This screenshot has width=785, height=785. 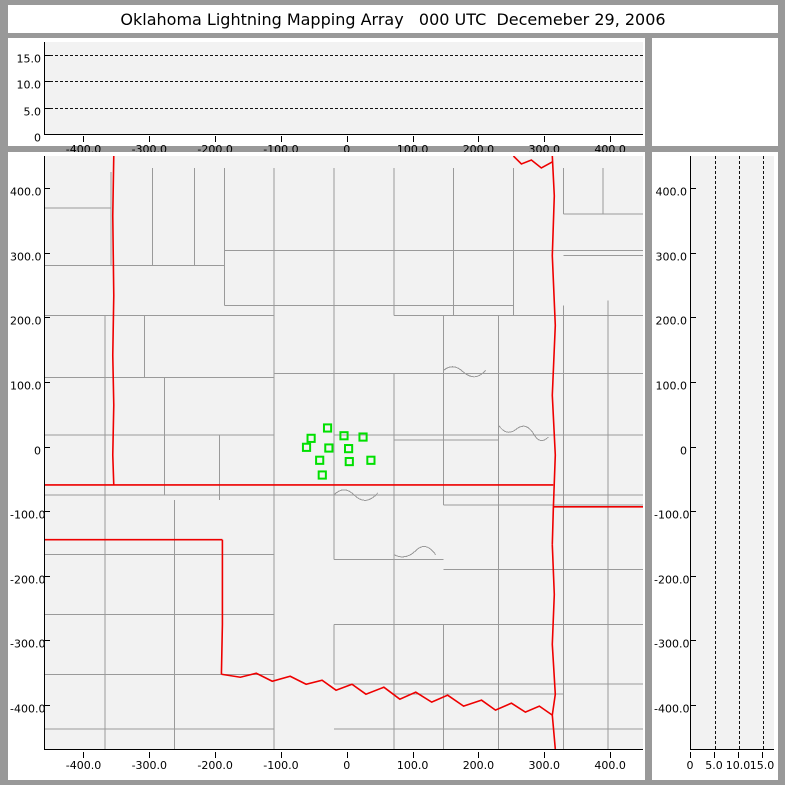 I want to click on x-tick-label: 5.0, so click(x=714, y=765).